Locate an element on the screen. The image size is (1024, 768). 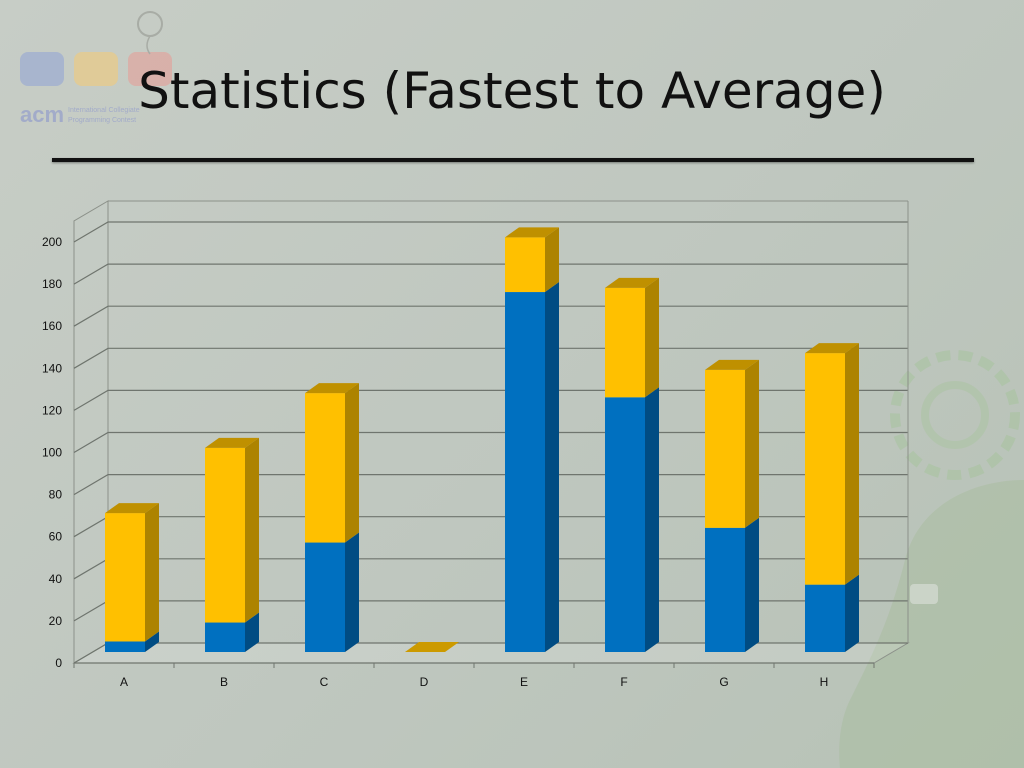
y-tick-label: 200 is located at coordinates (52, 242).